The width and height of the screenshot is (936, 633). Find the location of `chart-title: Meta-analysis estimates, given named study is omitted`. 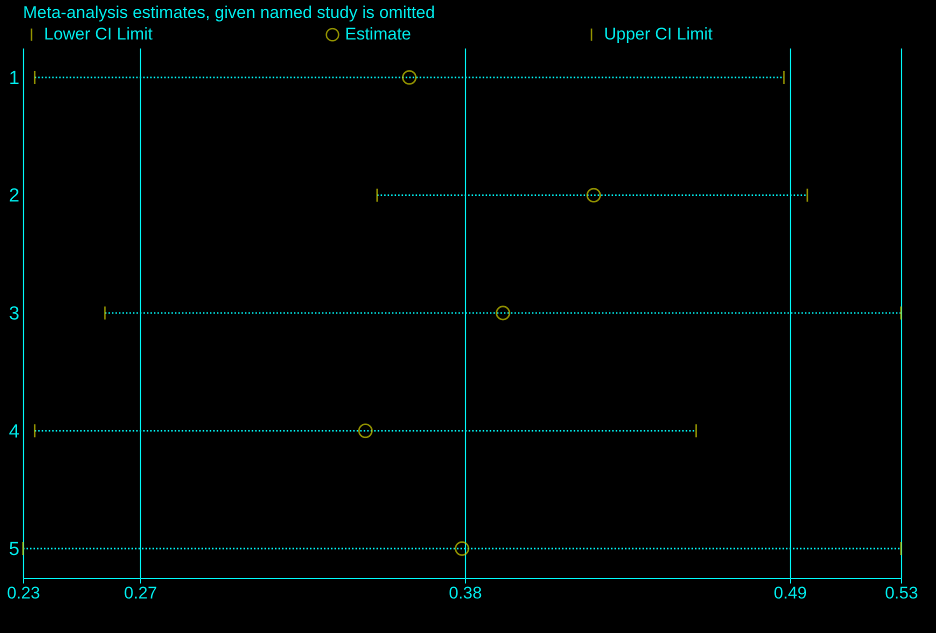

chart-title: Meta-analysis estimates, given named study is omitted is located at coordinates (229, 12).